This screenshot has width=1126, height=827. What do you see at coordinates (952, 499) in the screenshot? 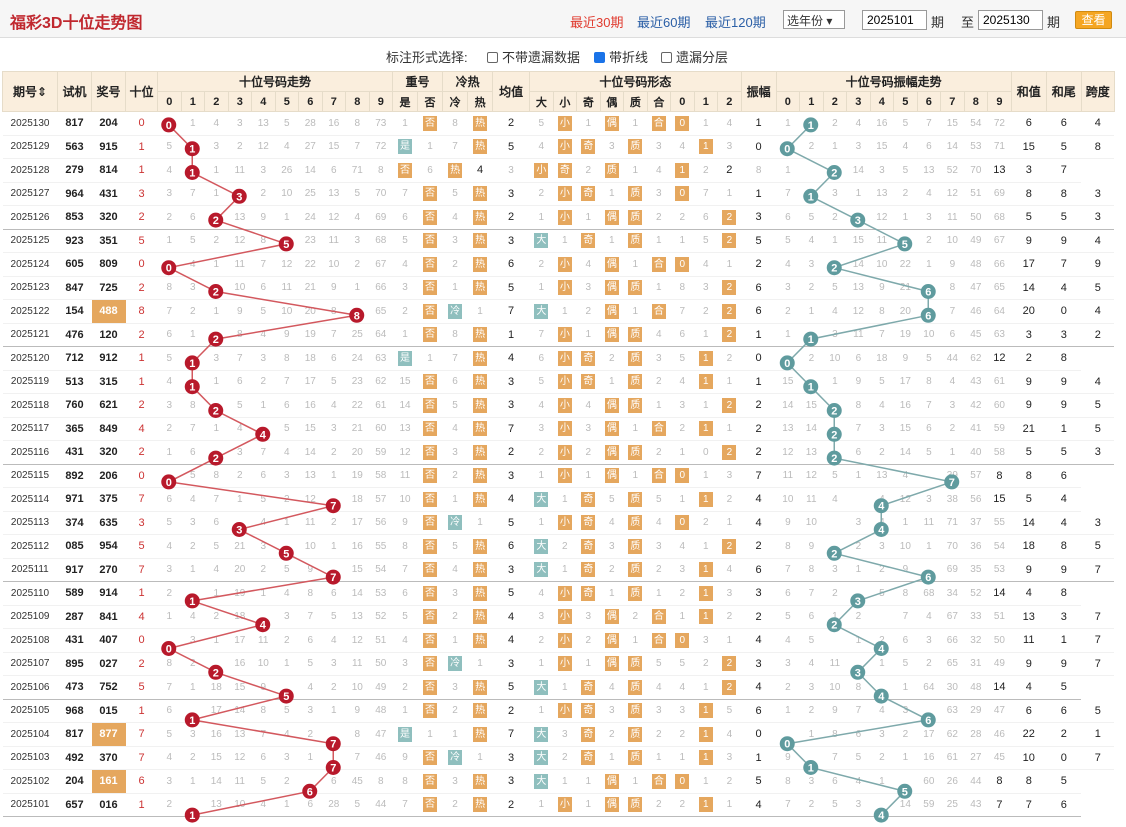
I see `amp-trend-cell: 38` at bounding box center [952, 499].